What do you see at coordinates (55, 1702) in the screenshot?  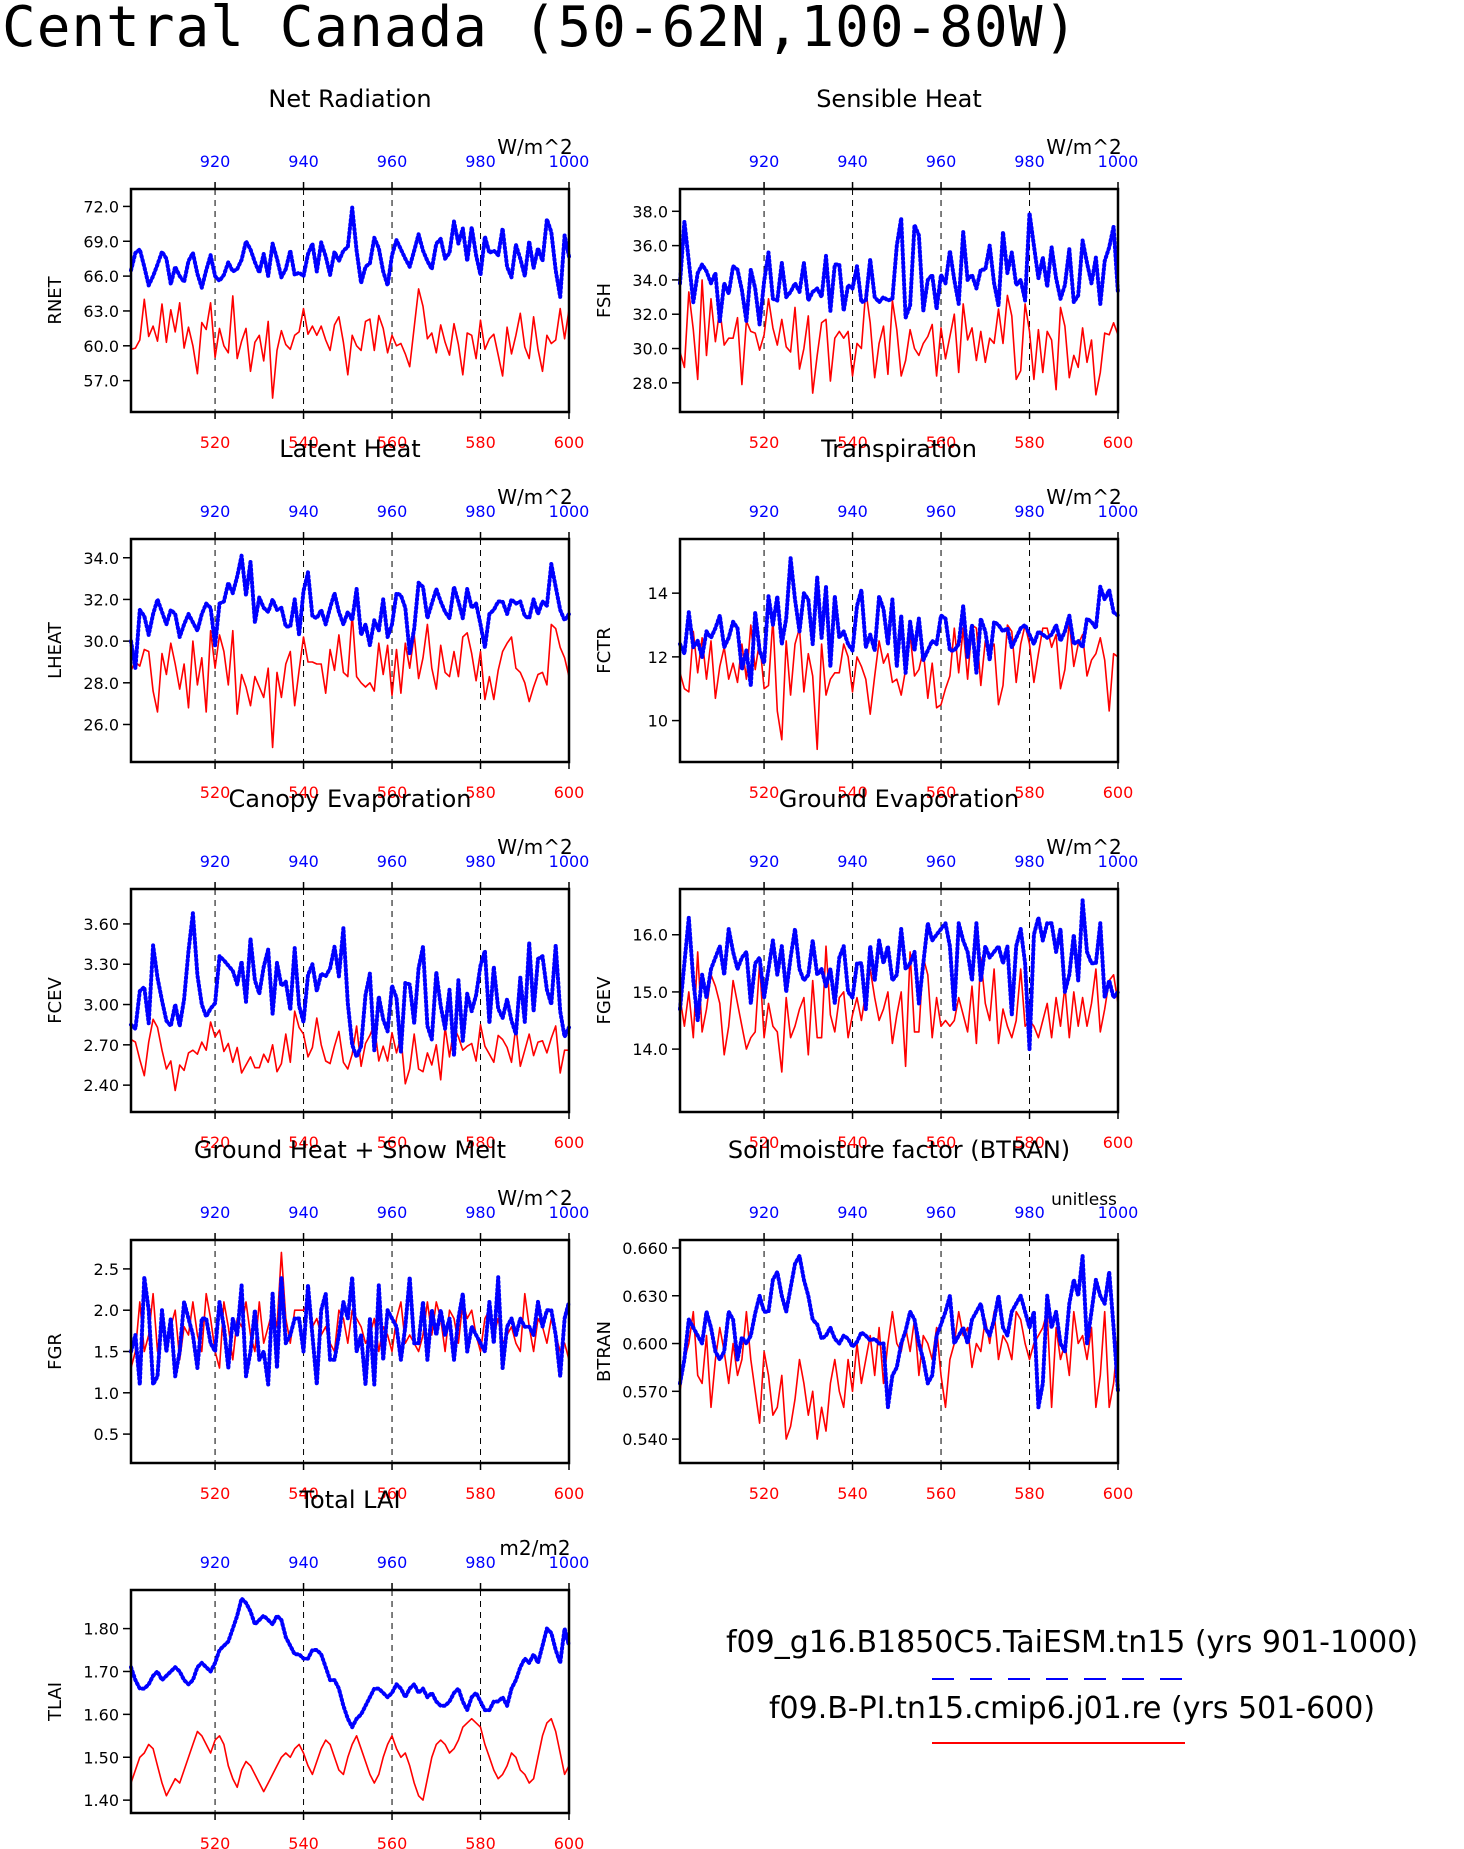 I see `y-axis-label: TLAI` at bounding box center [55, 1702].